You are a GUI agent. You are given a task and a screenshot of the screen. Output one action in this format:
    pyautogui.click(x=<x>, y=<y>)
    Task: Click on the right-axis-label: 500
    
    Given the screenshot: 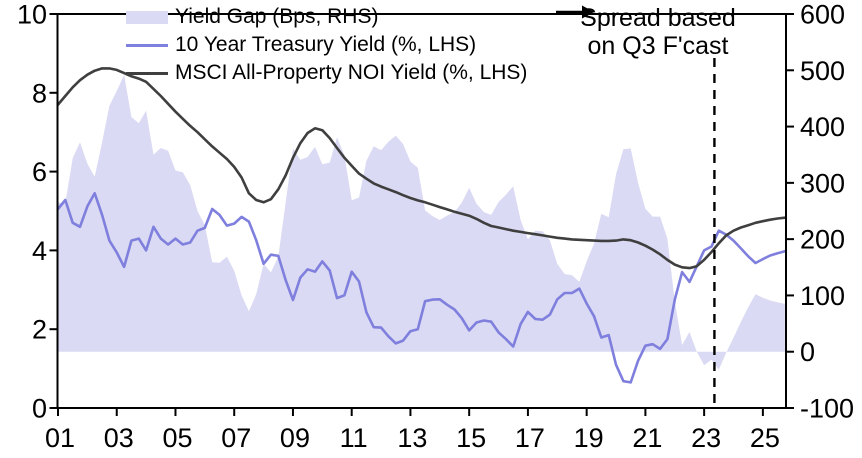 What is the action you would take?
    pyautogui.click(x=822, y=71)
    